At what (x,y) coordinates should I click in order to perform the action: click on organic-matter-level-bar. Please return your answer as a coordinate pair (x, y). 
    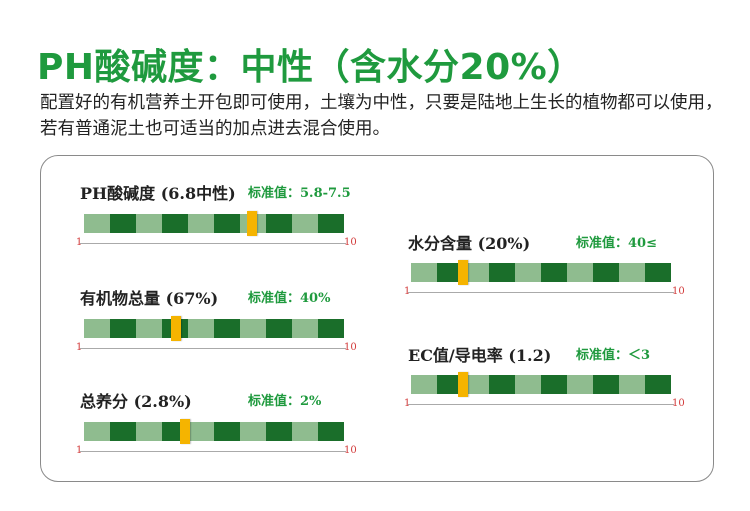
    Looking at the image, I should click on (214, 328).